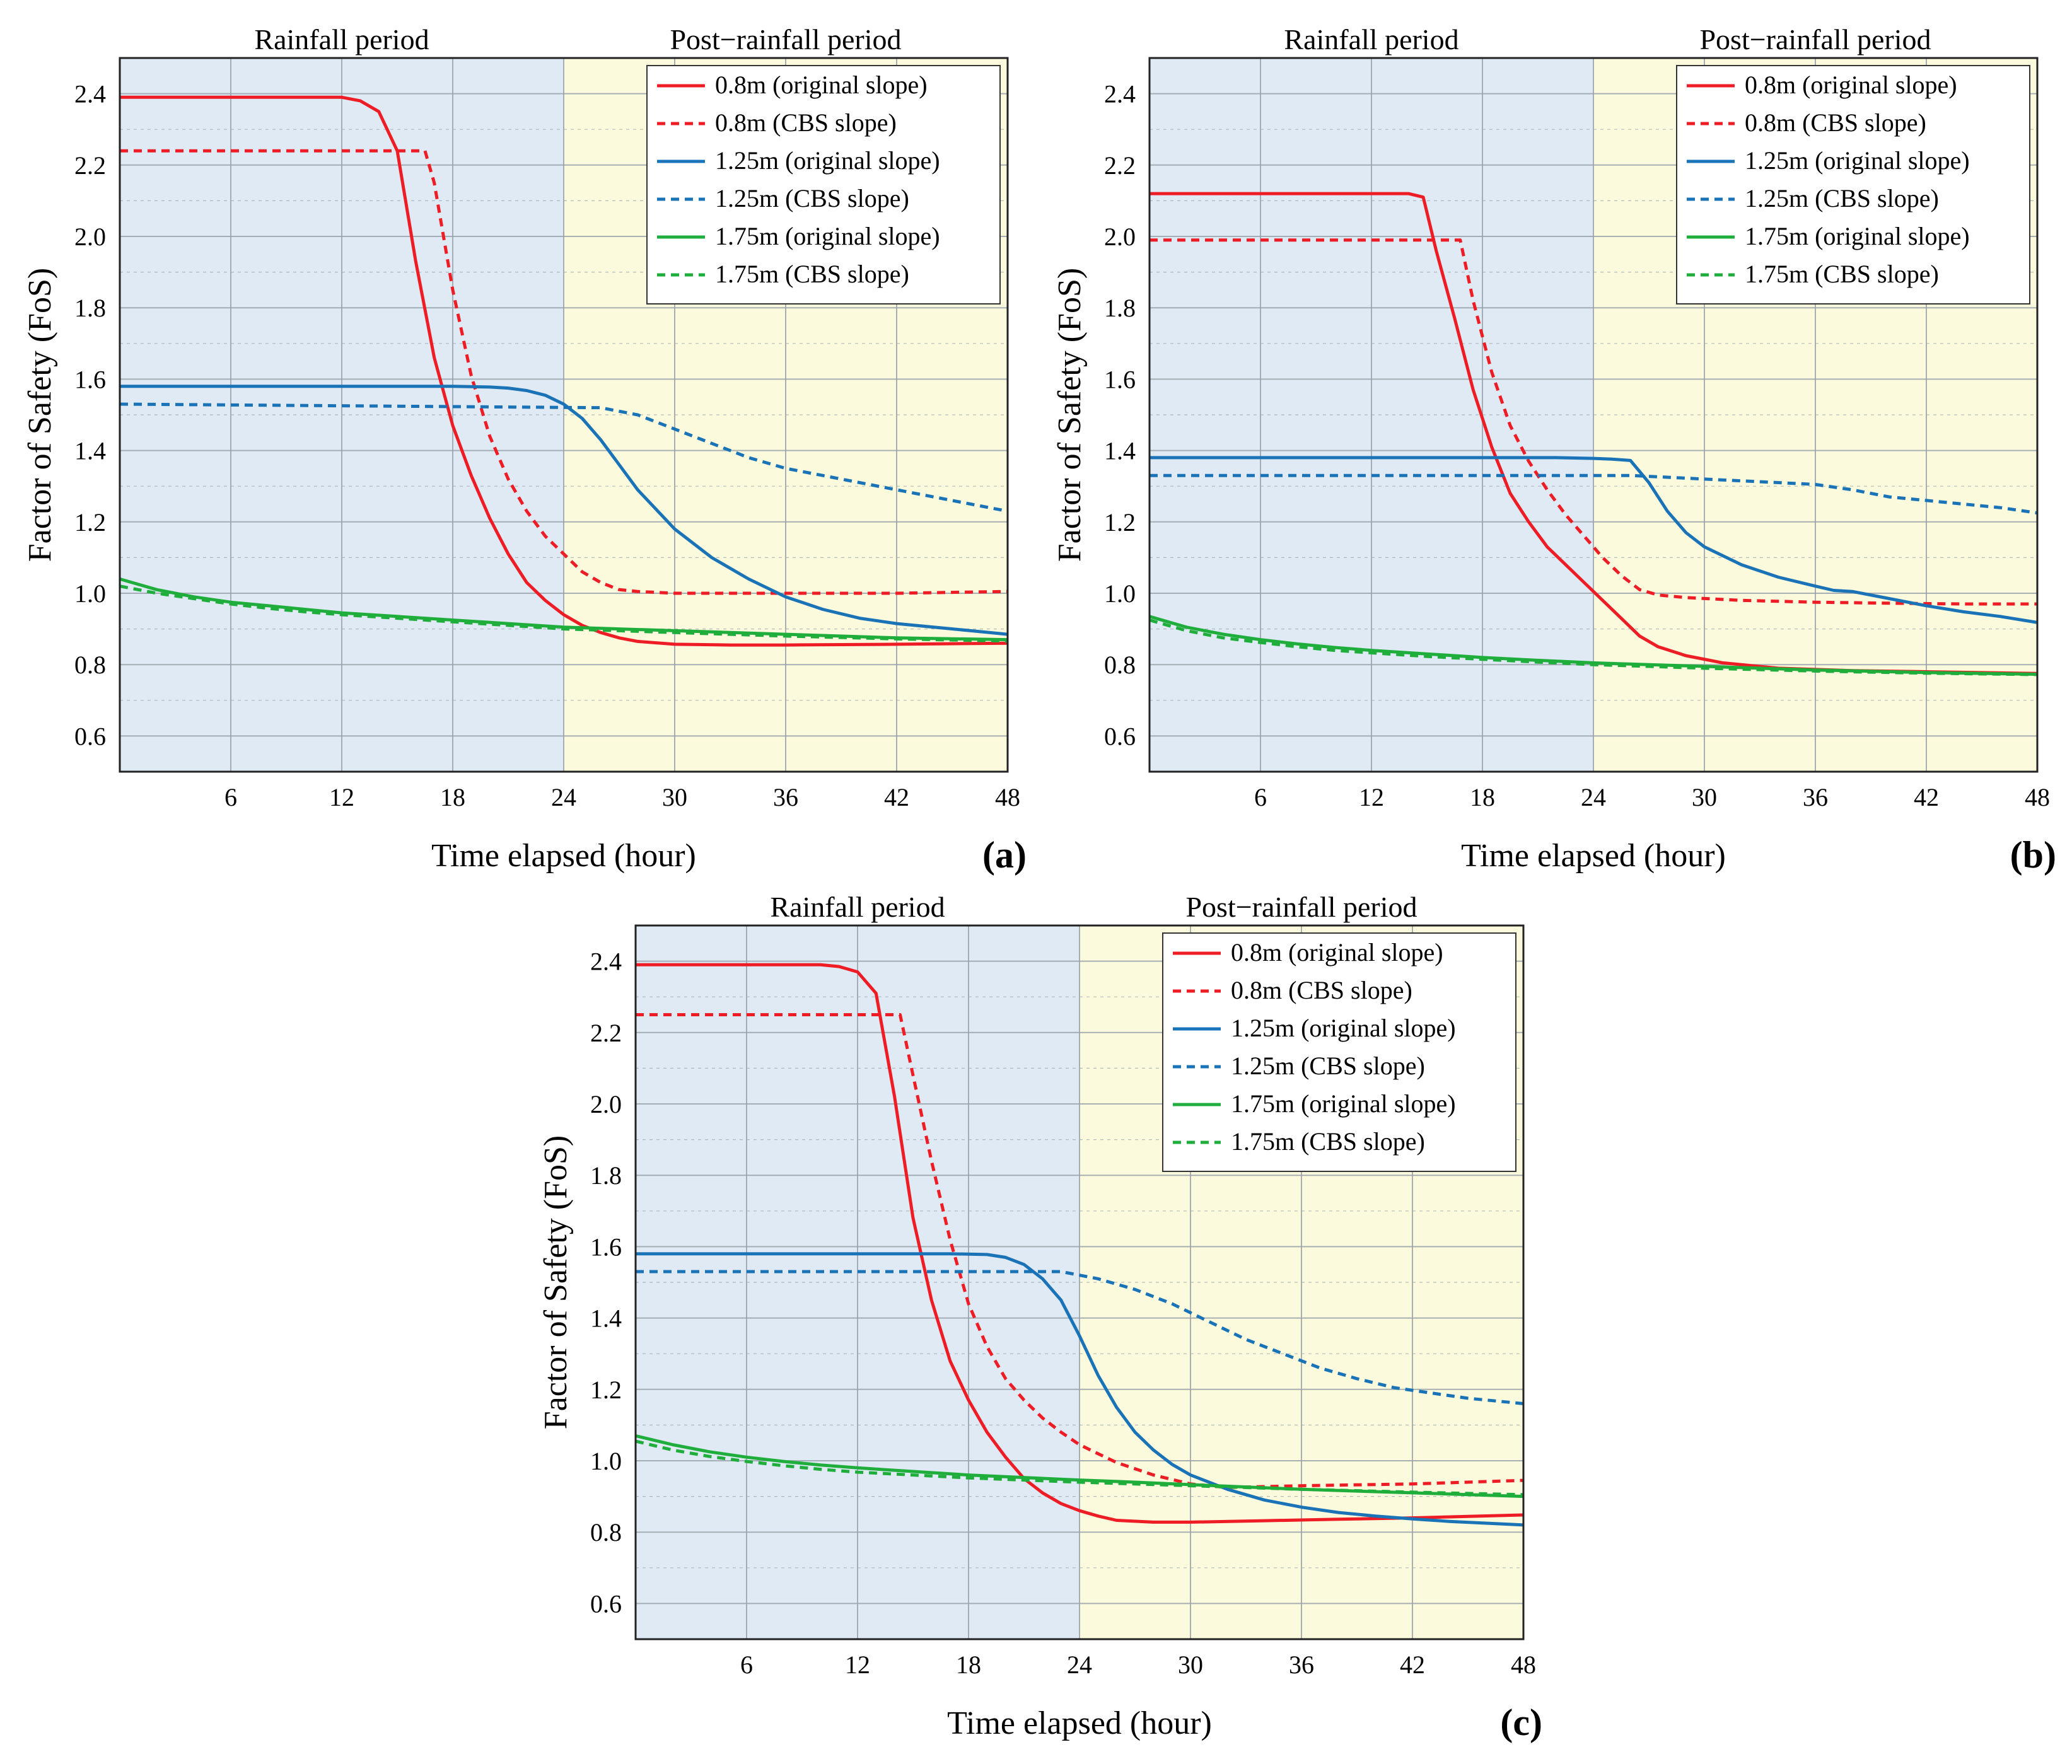  I want to click on panel-label: (c), so click(1521, 1722).